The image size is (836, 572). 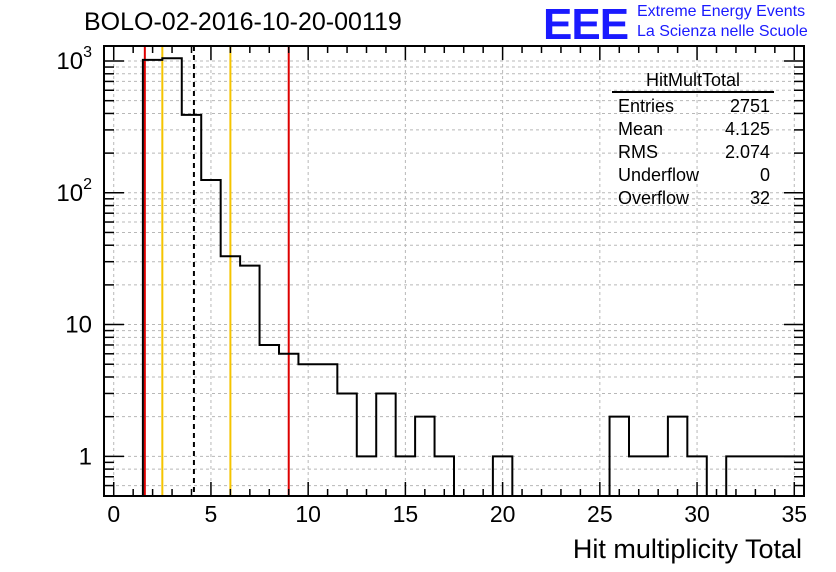 I want to click on y-tick-label: 10², so click(x=74, y=191).